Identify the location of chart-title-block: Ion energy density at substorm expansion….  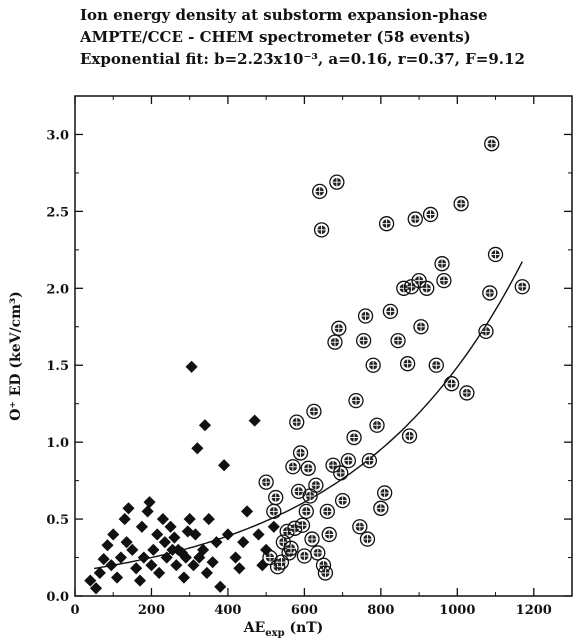
(325, 37).